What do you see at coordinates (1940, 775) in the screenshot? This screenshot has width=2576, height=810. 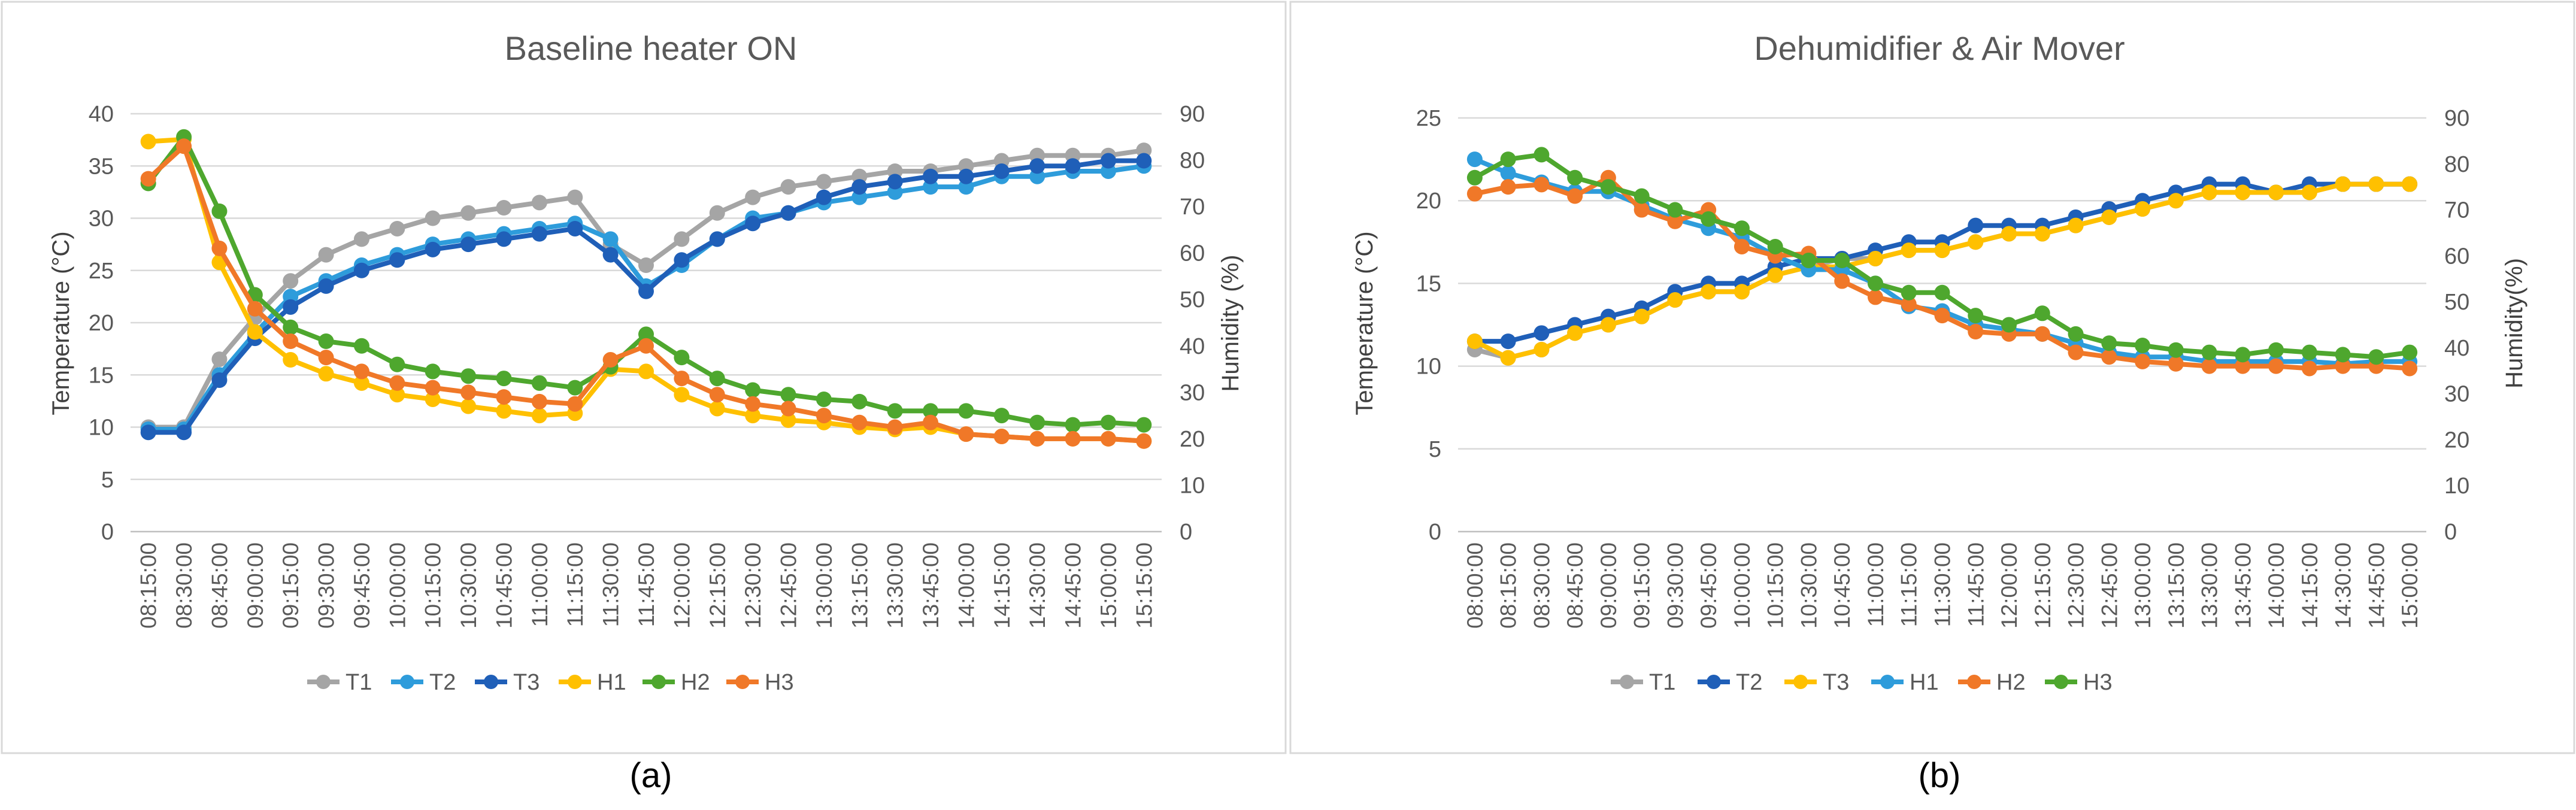 I see `panel-label: (b)` at bounding box center [1940, 775].